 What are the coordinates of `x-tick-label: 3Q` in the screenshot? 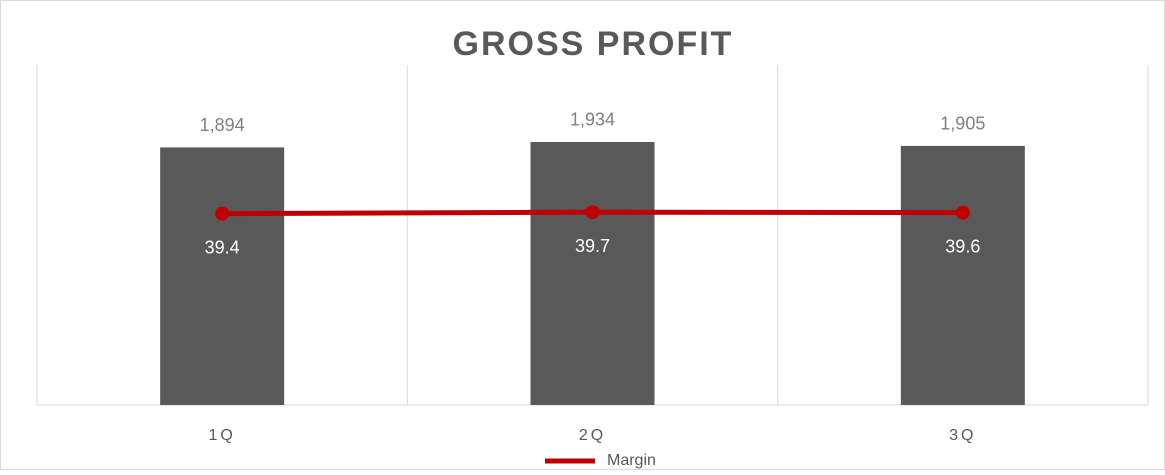 It's located at (962, 435).